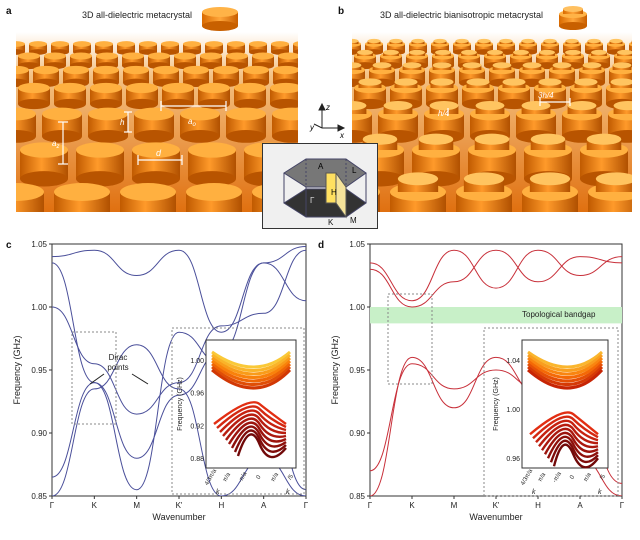 Image resolution: width=640 pixels, height=540 pixels. Describe the element at coordinates (573, 18) in the screenshot. I see `bianisotropic-cylinder-icon` at that location.